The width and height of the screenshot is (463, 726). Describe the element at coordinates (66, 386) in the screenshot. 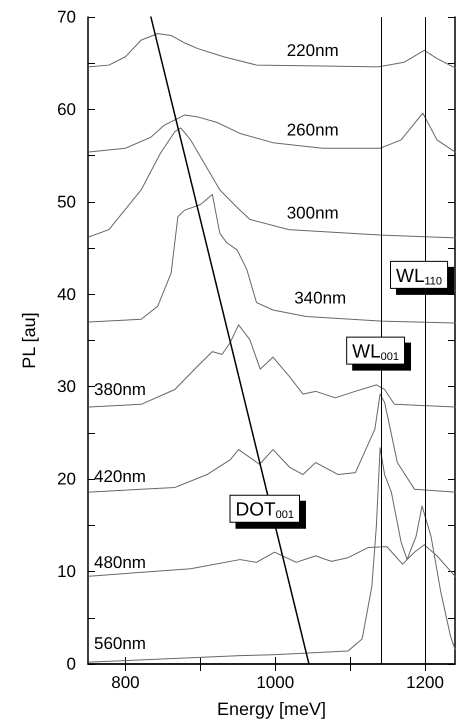

I see `y-tick-label: 30` at that location.